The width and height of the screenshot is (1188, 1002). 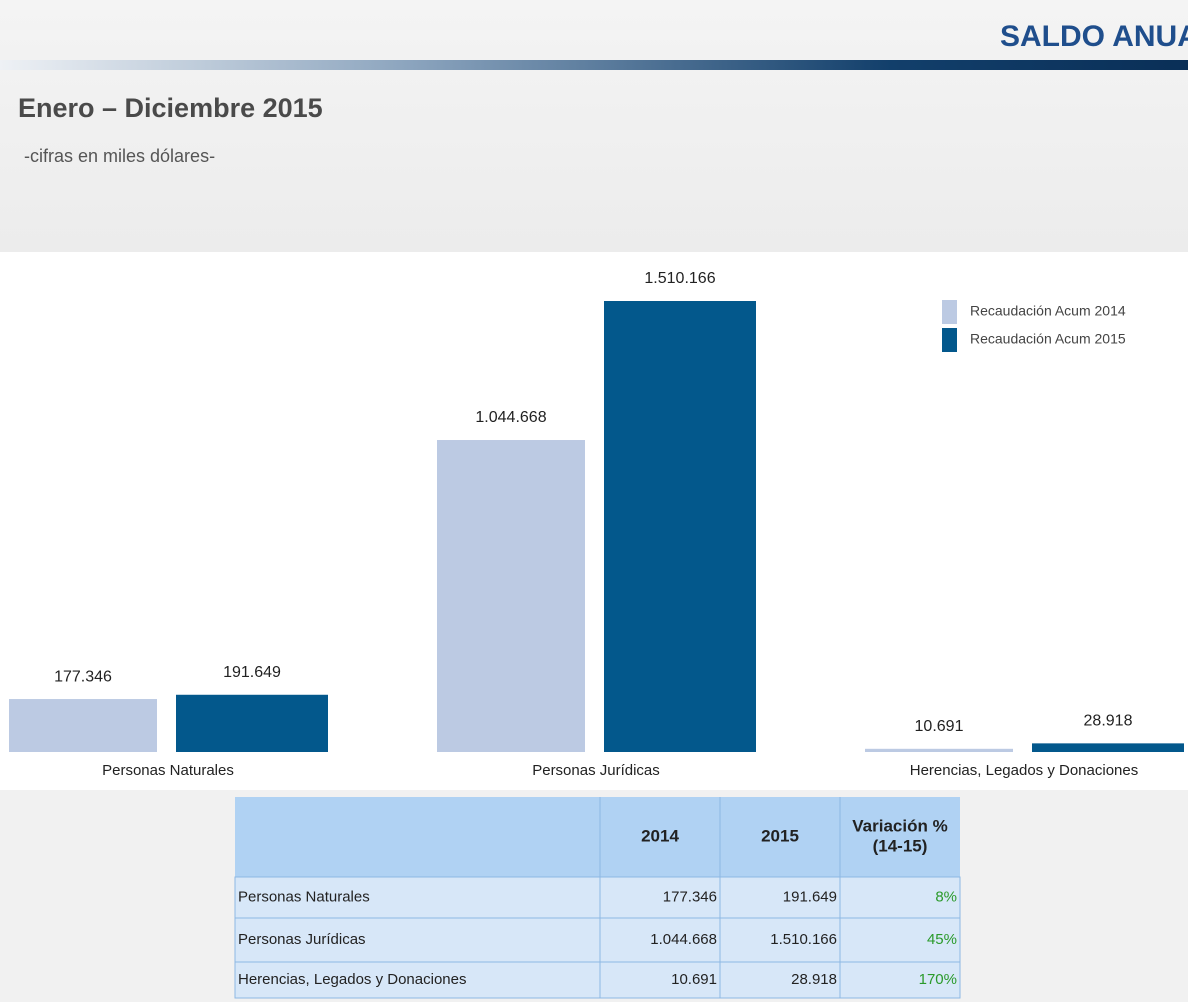 What do you see at coordinates (939, 726) in the screenshot?
I see `data-label: 10.691` at bounding box center [939, 726].